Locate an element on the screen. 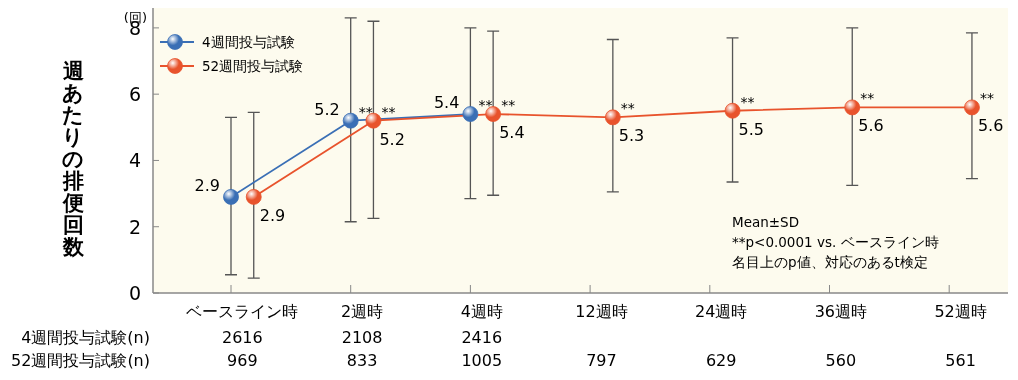  y-tick-label: 2 is located at coordinates (134, 226).